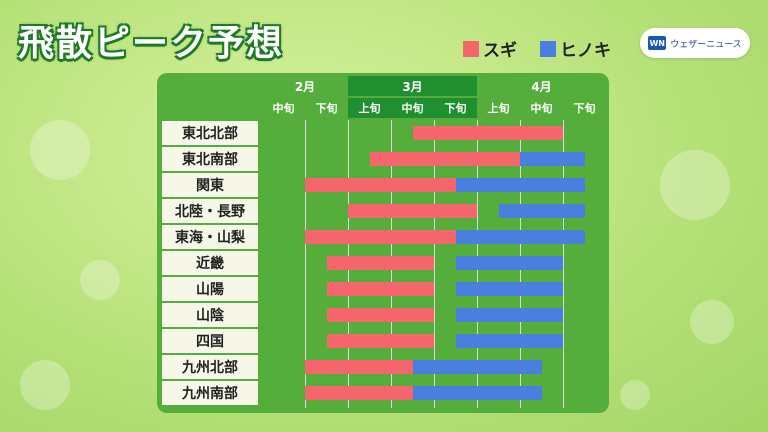 This screenshot has width=768, height=432. Describe the element at coordinates (210, 237) in the screenshot. I see `region-label: 東海・山梨` at that location.